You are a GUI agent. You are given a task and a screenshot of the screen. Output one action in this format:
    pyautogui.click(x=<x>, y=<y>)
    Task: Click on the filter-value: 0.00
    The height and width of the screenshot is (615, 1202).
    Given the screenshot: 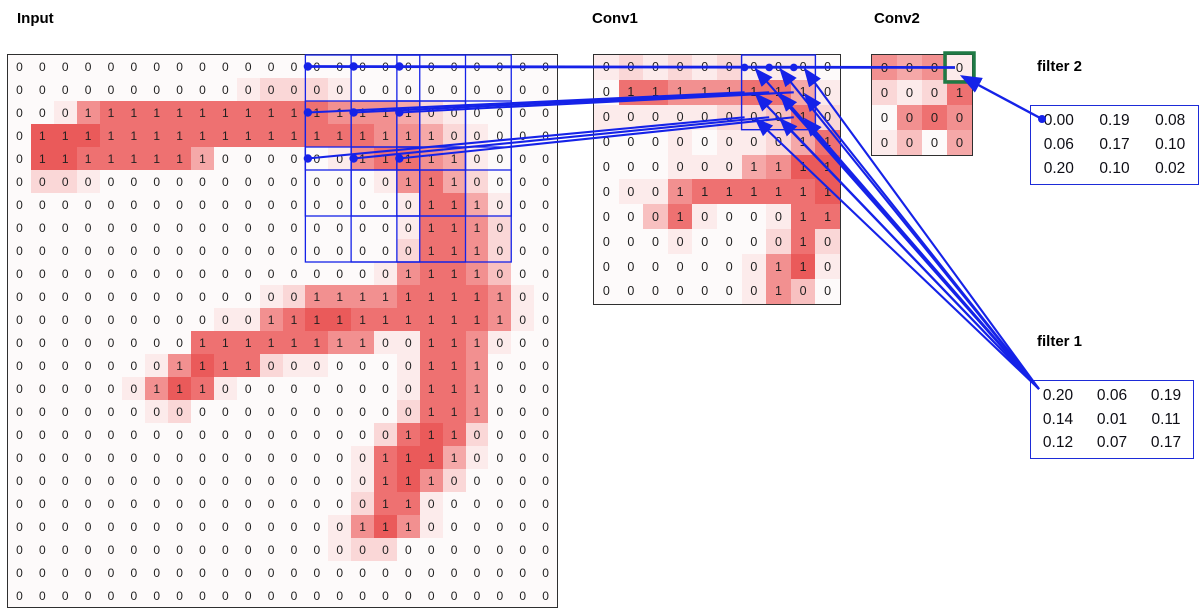 What is the action you would take?
    pyautogui.click(x=1058, y=120)
    